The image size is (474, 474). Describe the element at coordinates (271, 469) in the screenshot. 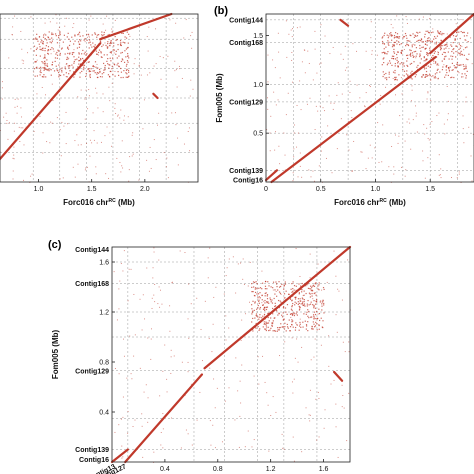

I see `x-tick-label: 1.2` at that location.